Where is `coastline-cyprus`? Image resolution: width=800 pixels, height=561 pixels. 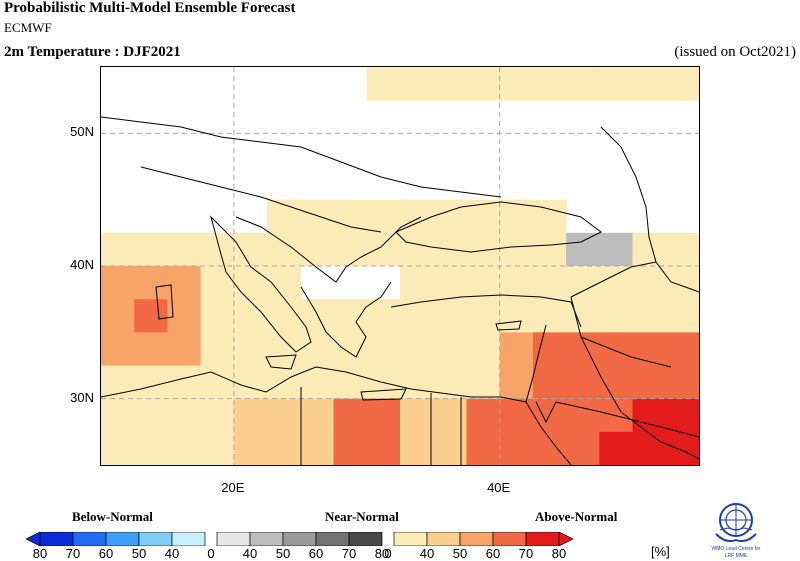 coastline-cyprus is located at coordinates (508, 325).